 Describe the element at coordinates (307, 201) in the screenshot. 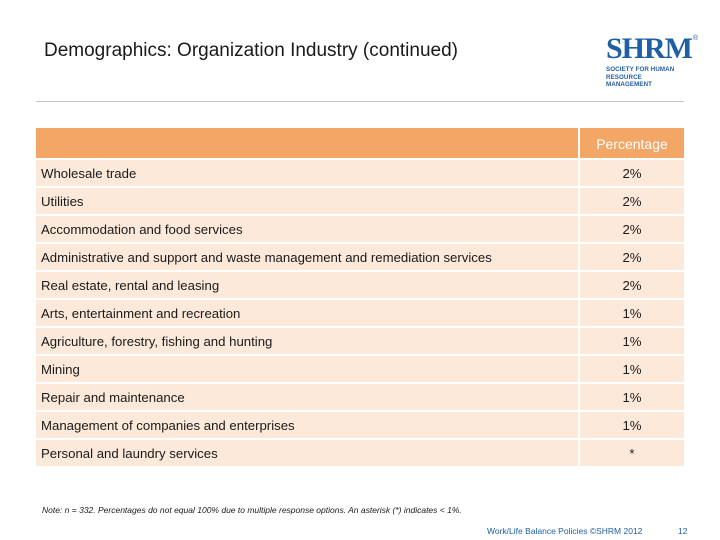

I see `industry-label: Utilities` at that location.